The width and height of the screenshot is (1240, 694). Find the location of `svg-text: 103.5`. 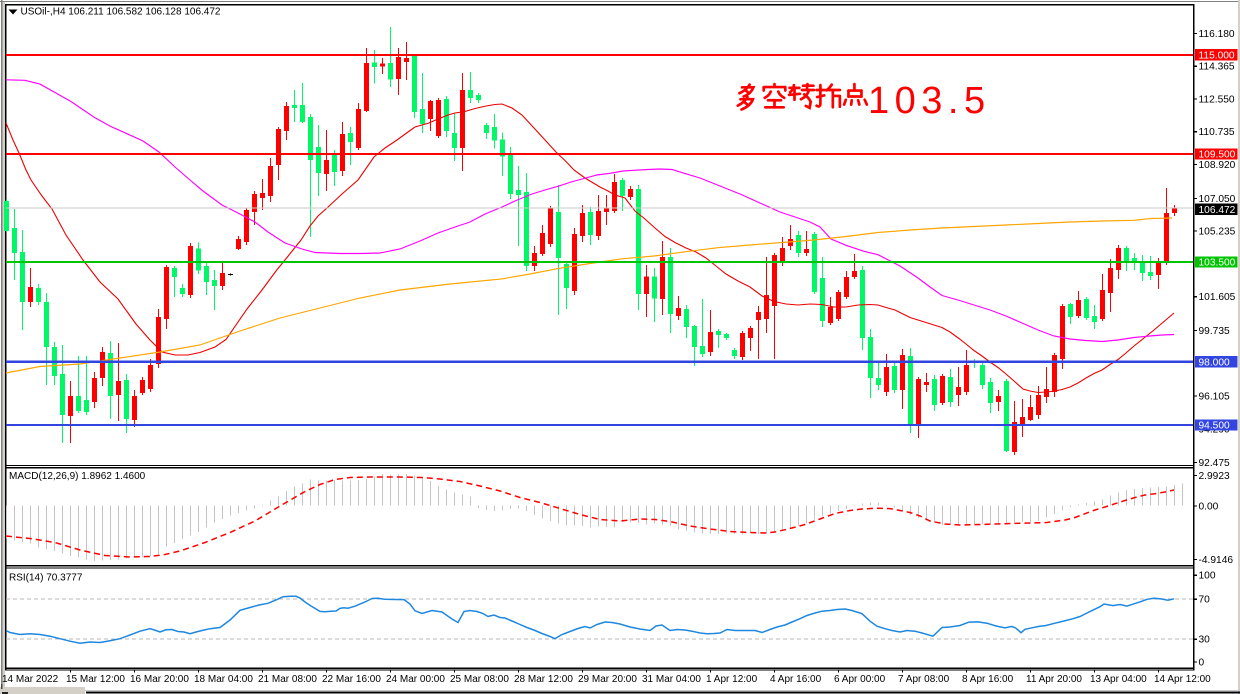

svg-text: 103.5 is located at coordinates (929, 101).